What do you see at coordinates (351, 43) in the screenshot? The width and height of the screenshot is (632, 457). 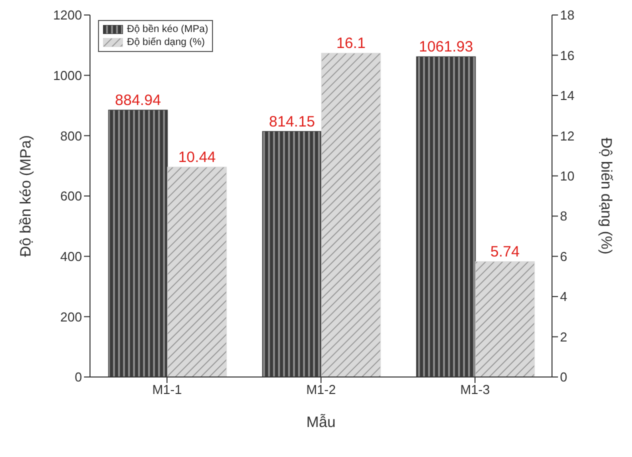 I see `data-label: 16.1` at bounding box center [351, 43].